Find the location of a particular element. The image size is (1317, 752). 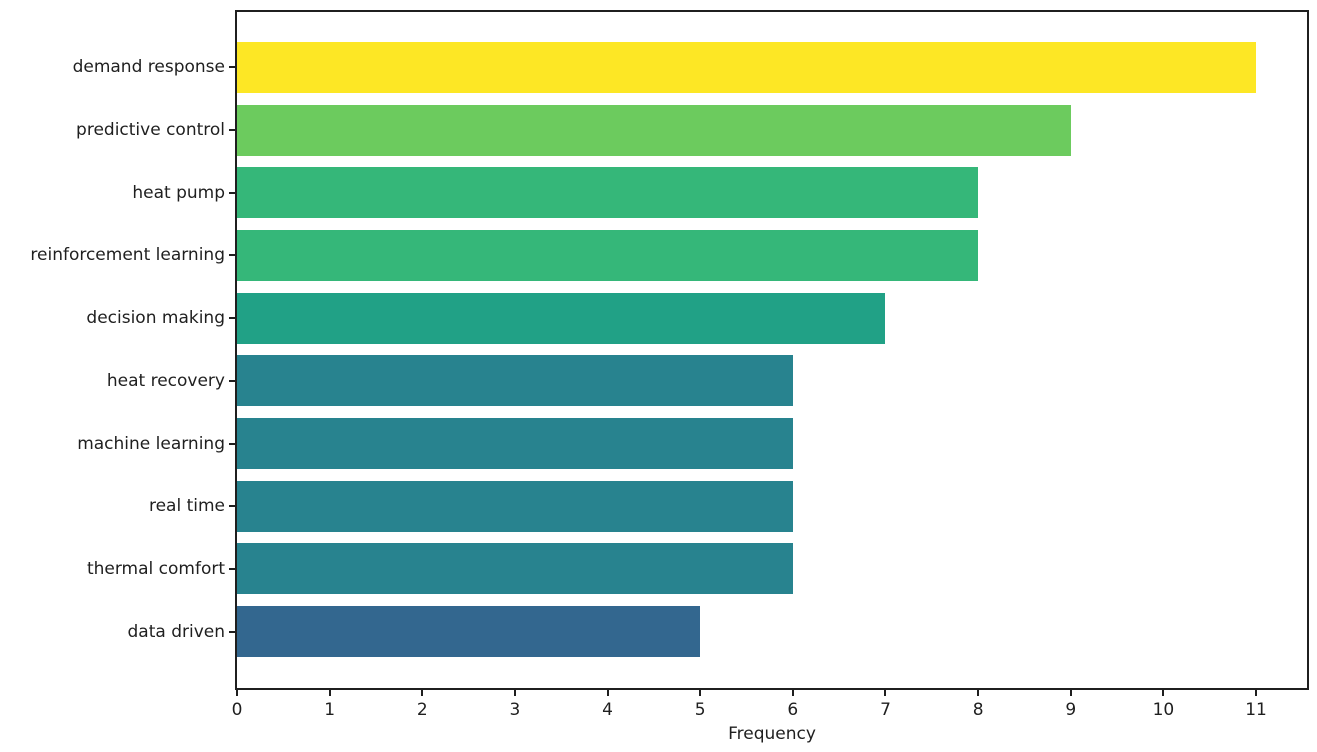

category-label-decision-making: decision making is located at coordinates (155, 318).